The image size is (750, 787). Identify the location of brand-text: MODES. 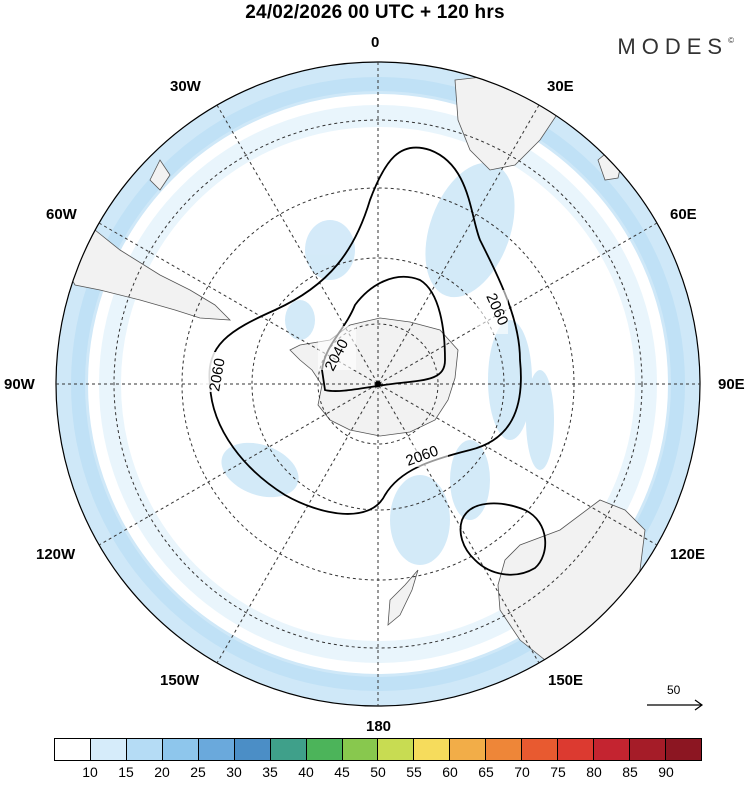
(673, 46).